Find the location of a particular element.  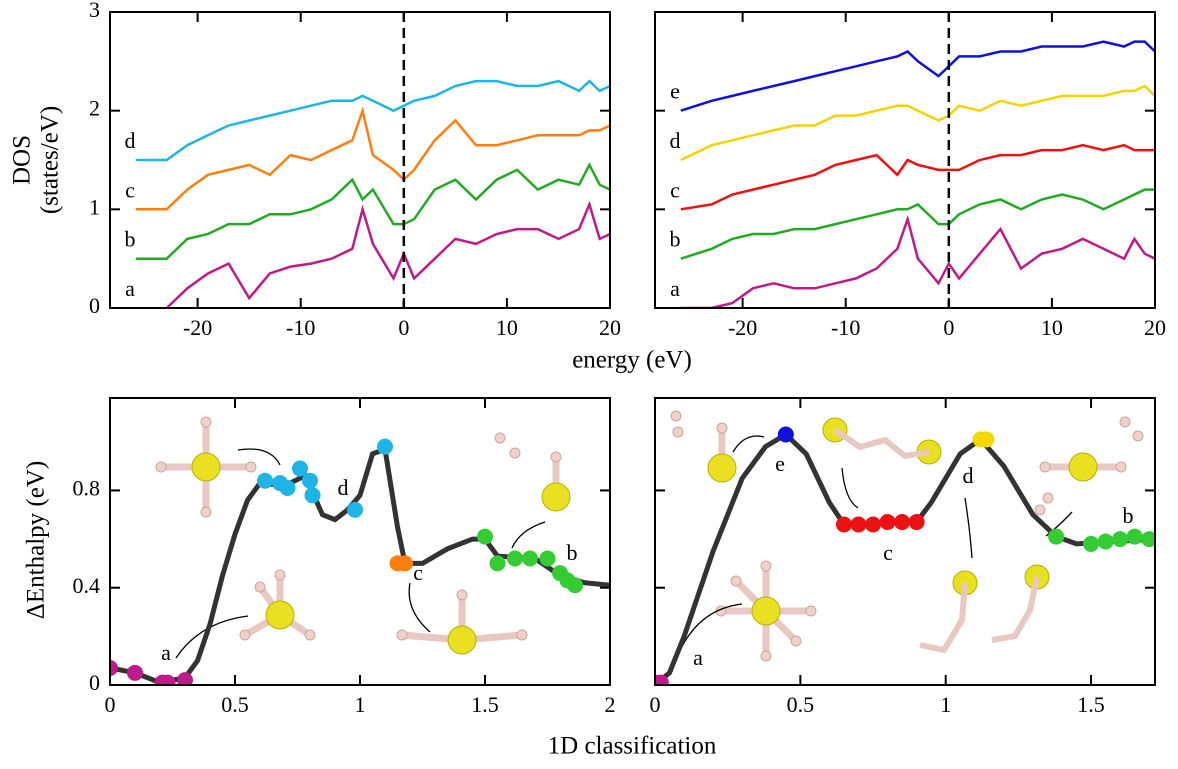

y-tick-label: 0.8 is located at coordinates (87, 487).